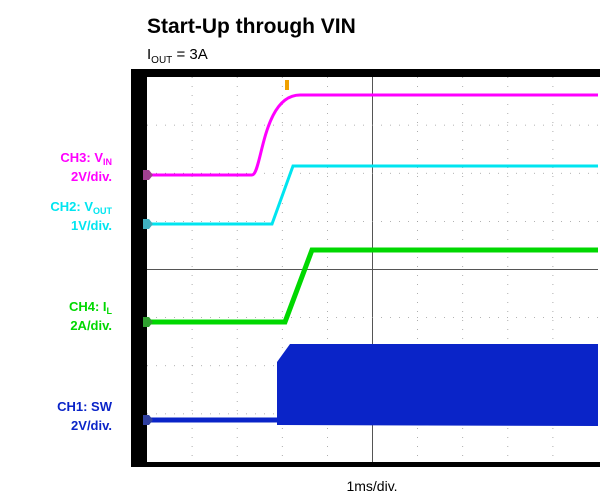 This screenshot has height=495, width=600. I want to click on subtitle-rest: = 3A, so click(189, 54).